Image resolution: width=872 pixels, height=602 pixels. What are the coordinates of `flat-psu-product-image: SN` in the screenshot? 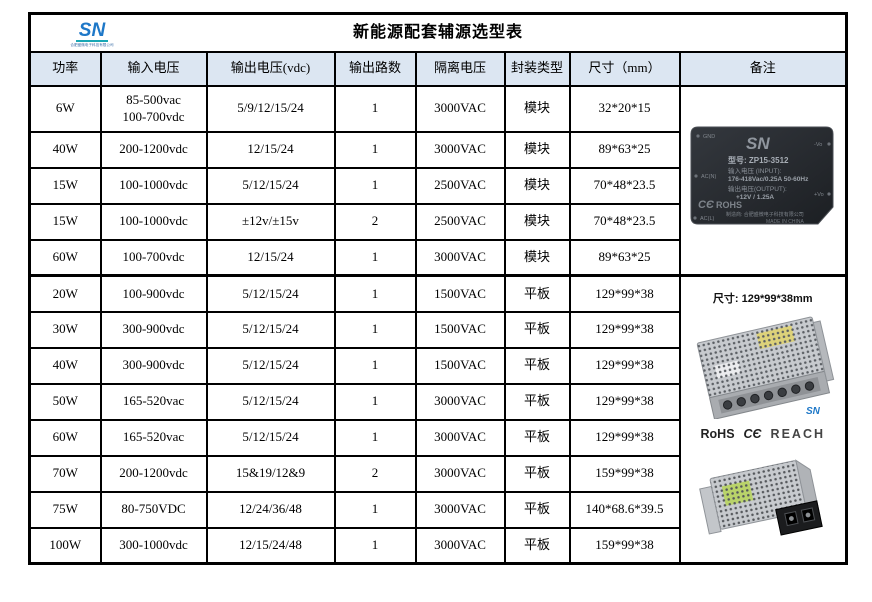 It's located at (765, 367).